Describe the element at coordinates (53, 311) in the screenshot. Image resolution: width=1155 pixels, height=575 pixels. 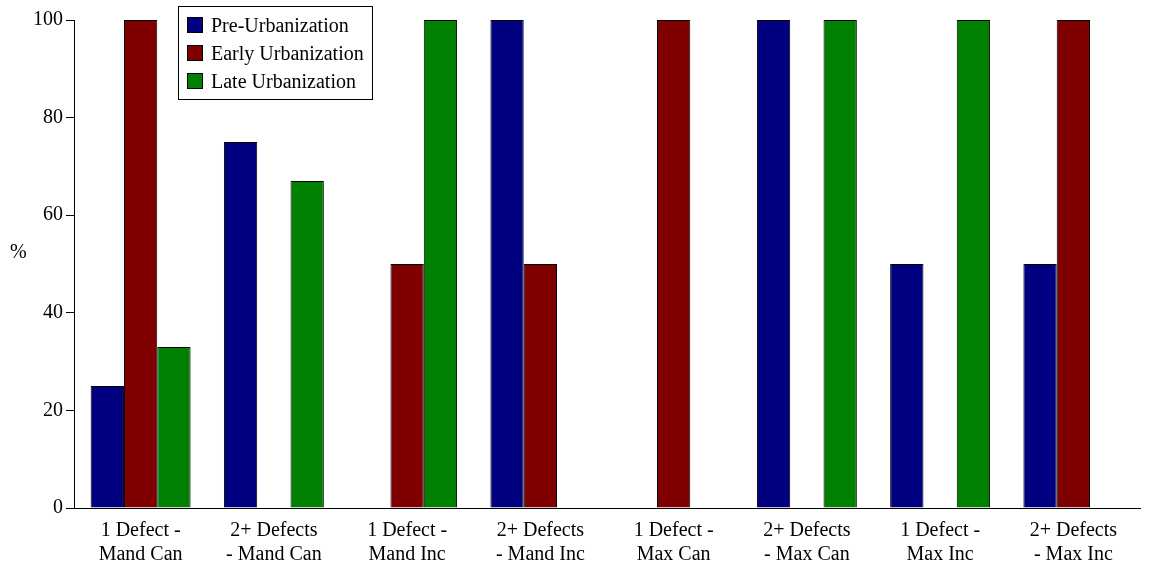
I see `y-tick-label: 40` at that location.